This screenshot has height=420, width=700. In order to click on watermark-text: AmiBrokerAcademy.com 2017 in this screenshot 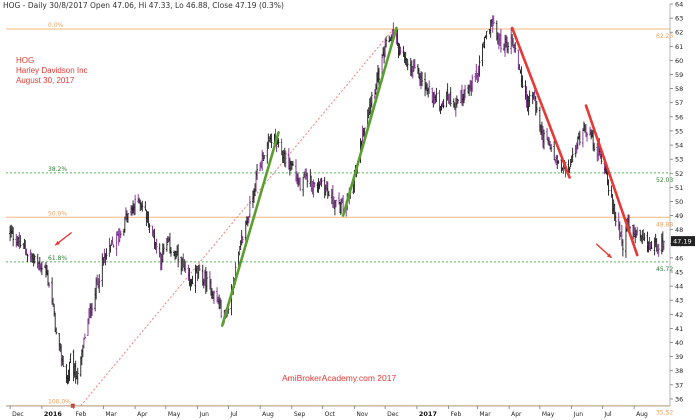, I will do `click(339, 378)`.